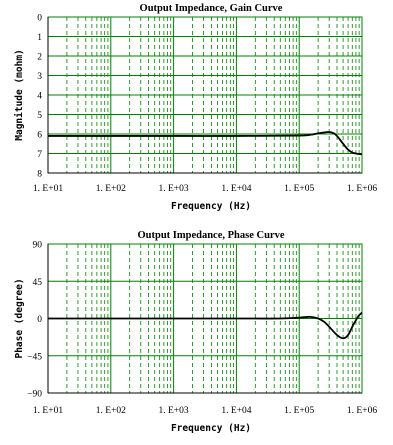  I want to click on y-axis-label: Magnitude (mohm), so click(19, 95).